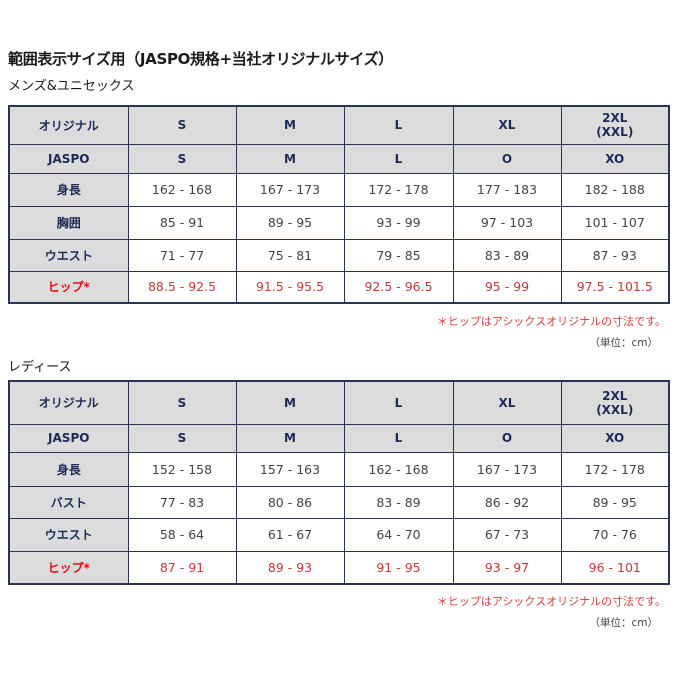  I want to click on measurement-cell: 87 - 93, so click(615, 255).